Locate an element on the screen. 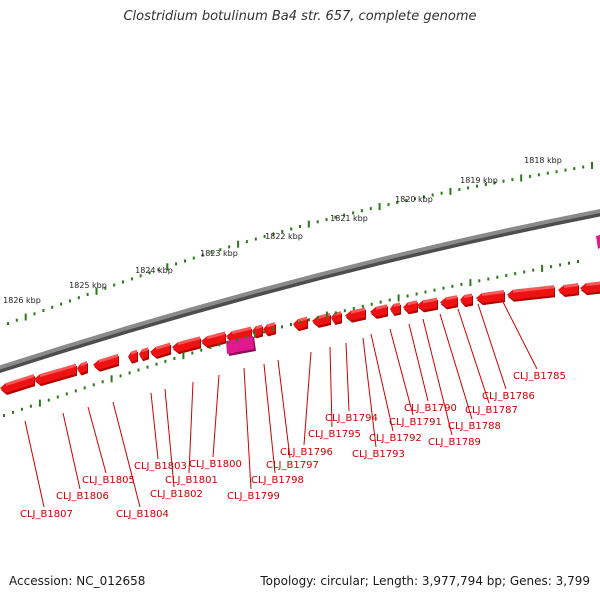 This screenshot has height=600, width=600. gene-label: CLJ_B1806 is located at coordinates (82, 496).